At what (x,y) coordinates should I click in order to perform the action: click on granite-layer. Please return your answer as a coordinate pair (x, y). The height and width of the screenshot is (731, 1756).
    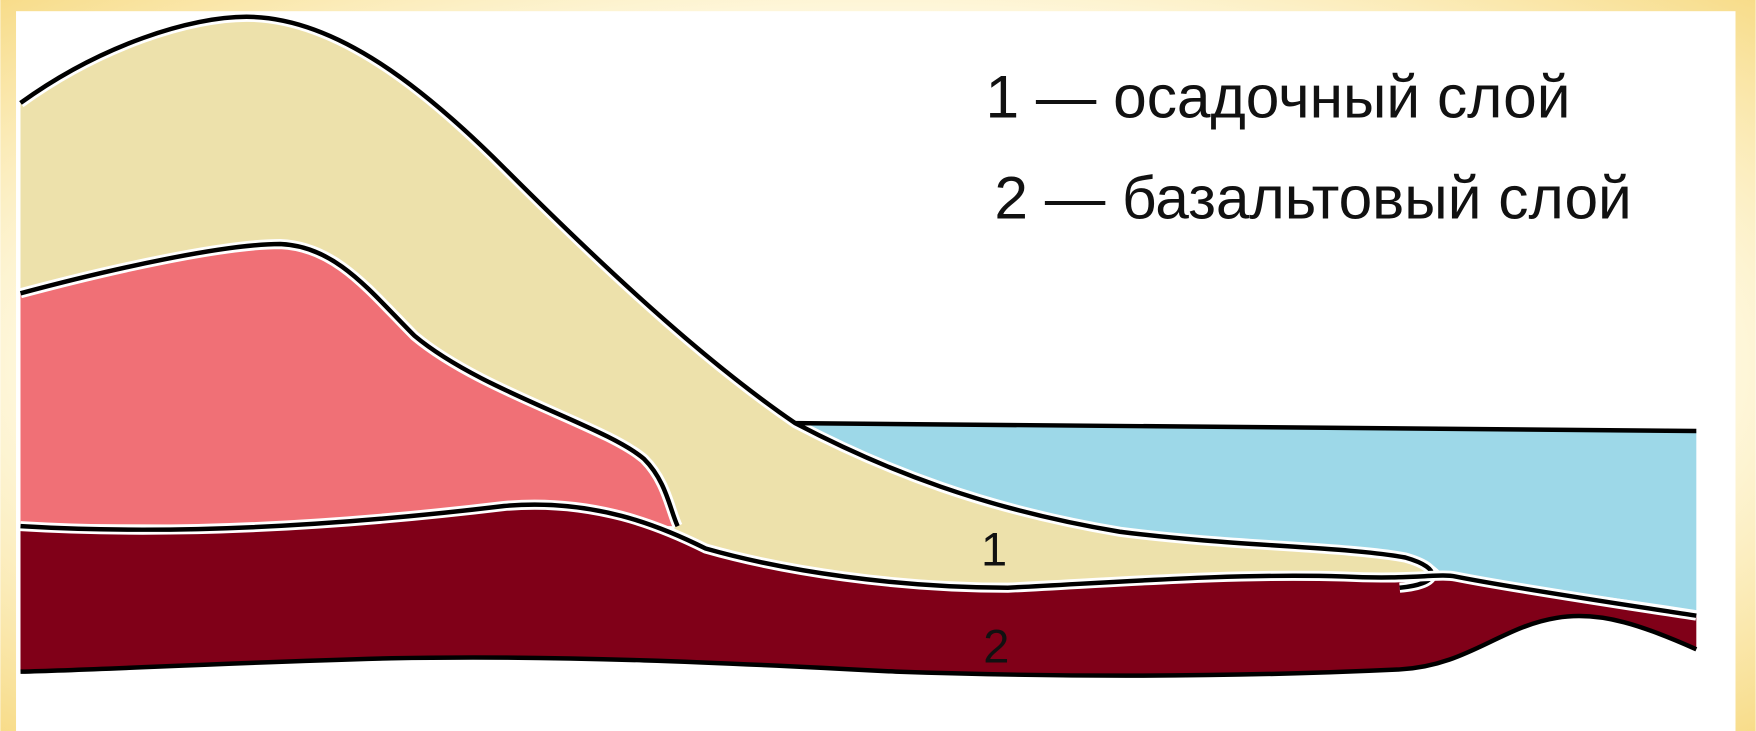
    Looking at the image, I should click on (349, 385).